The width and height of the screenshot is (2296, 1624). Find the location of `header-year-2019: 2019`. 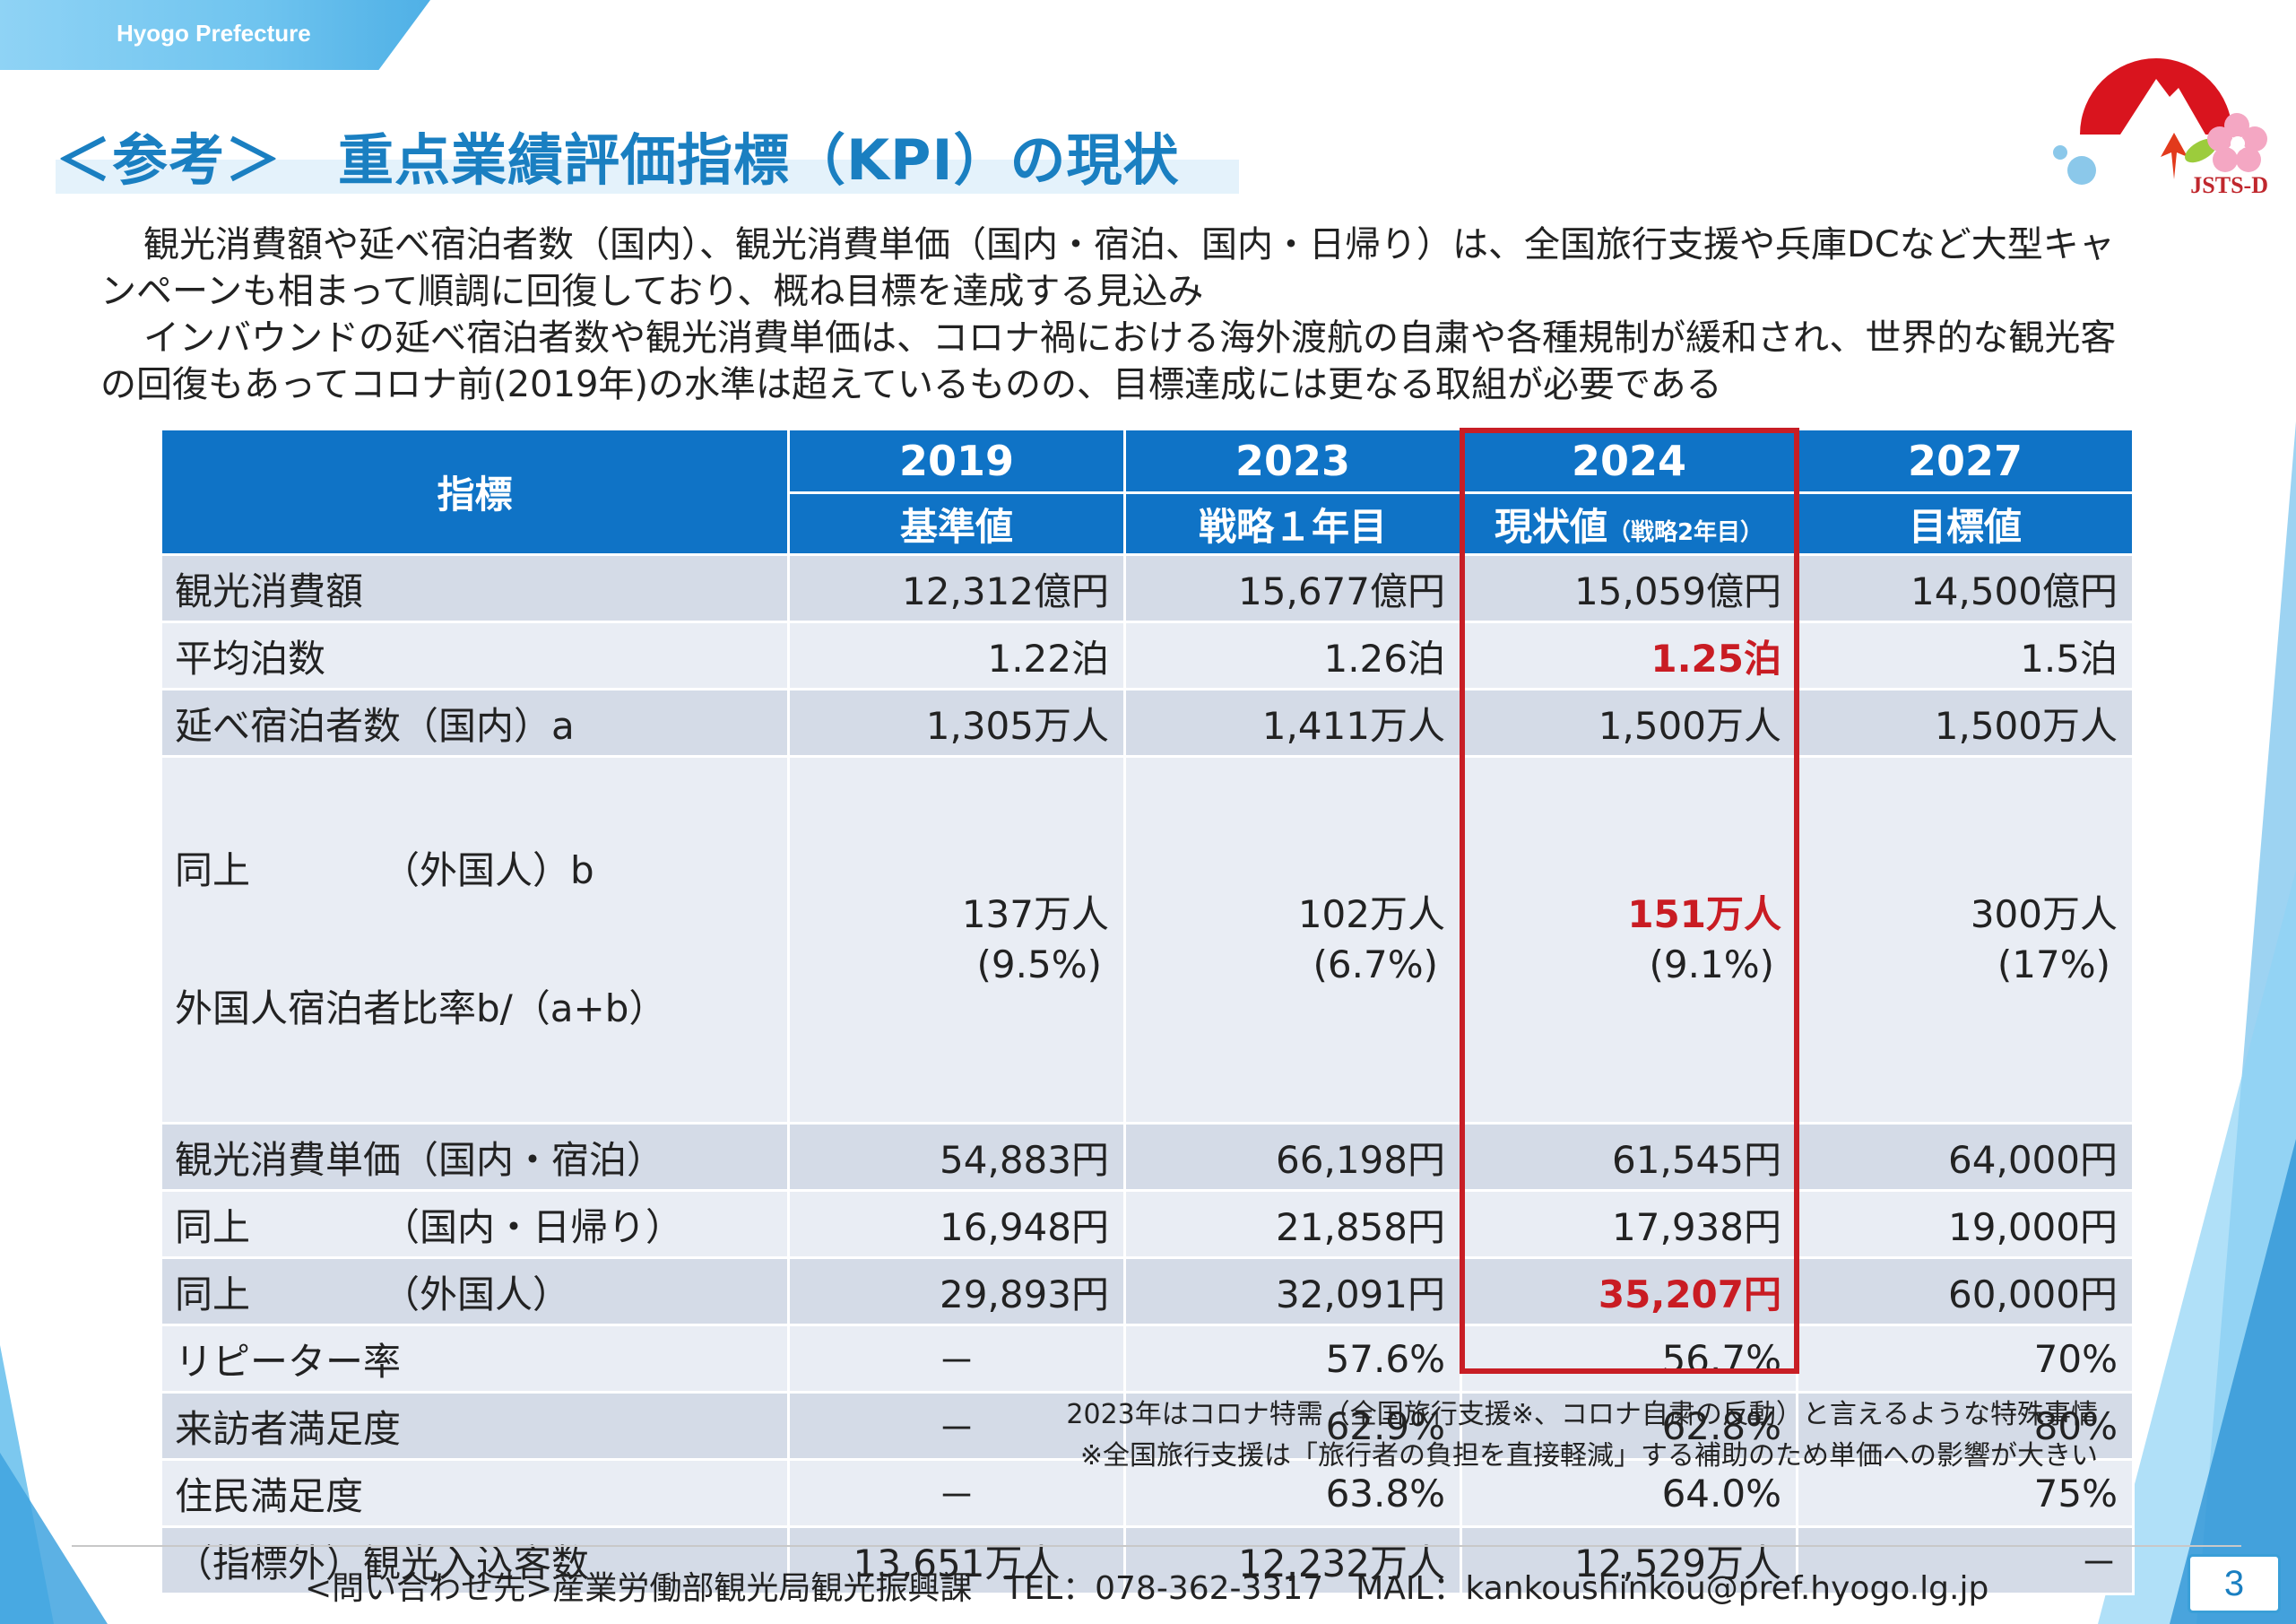

header-year-2019: 2019 is located at coordinates (957, 461).